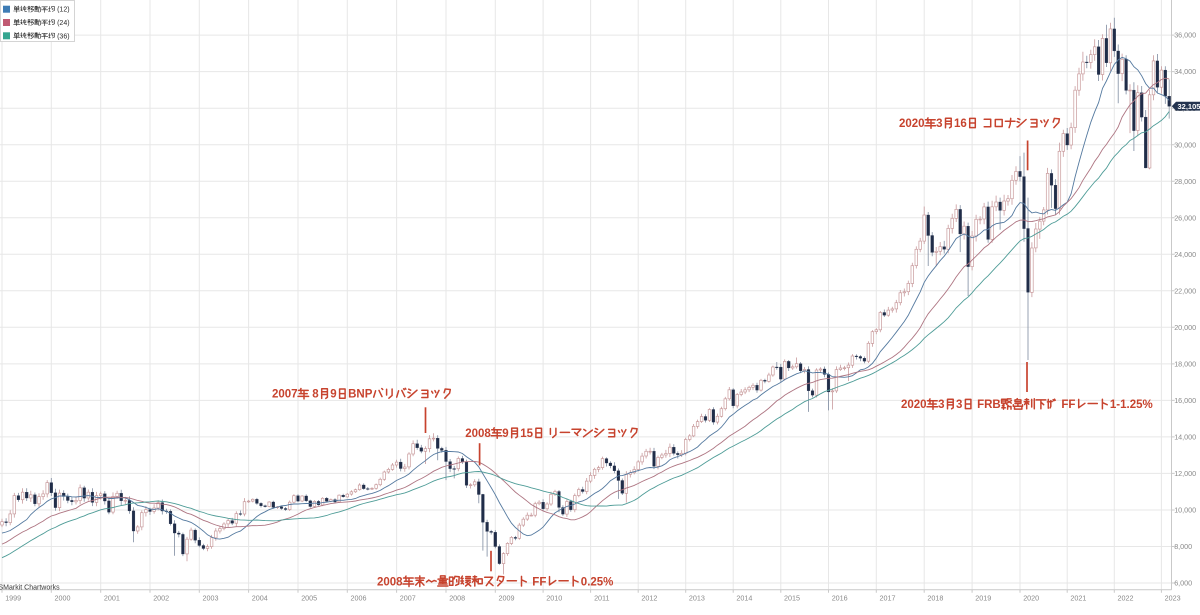 The width and height of the screenshot is (1200, 615). What do you see at coordinates (260, 597) in the screenshot?
I see `svg-text: 2004` at bounding box center [260, 597].